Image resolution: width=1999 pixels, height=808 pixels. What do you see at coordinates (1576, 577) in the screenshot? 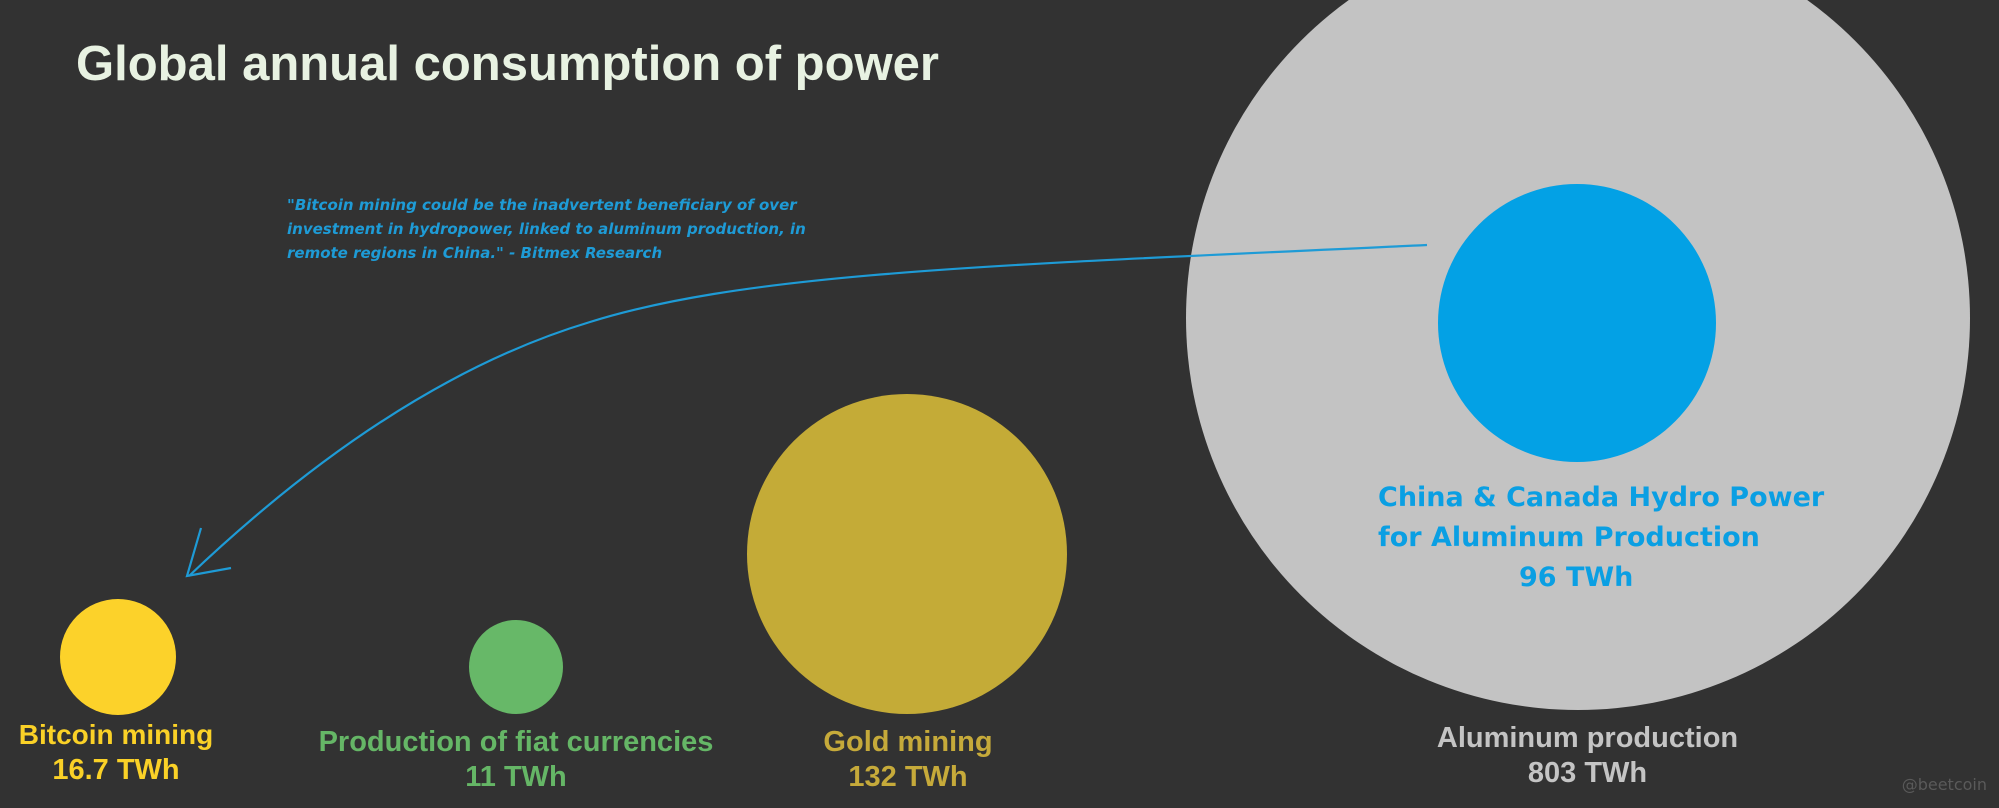
I see `label-hydro-power-value: 96 TWh` at bounding box center [1576, 577].